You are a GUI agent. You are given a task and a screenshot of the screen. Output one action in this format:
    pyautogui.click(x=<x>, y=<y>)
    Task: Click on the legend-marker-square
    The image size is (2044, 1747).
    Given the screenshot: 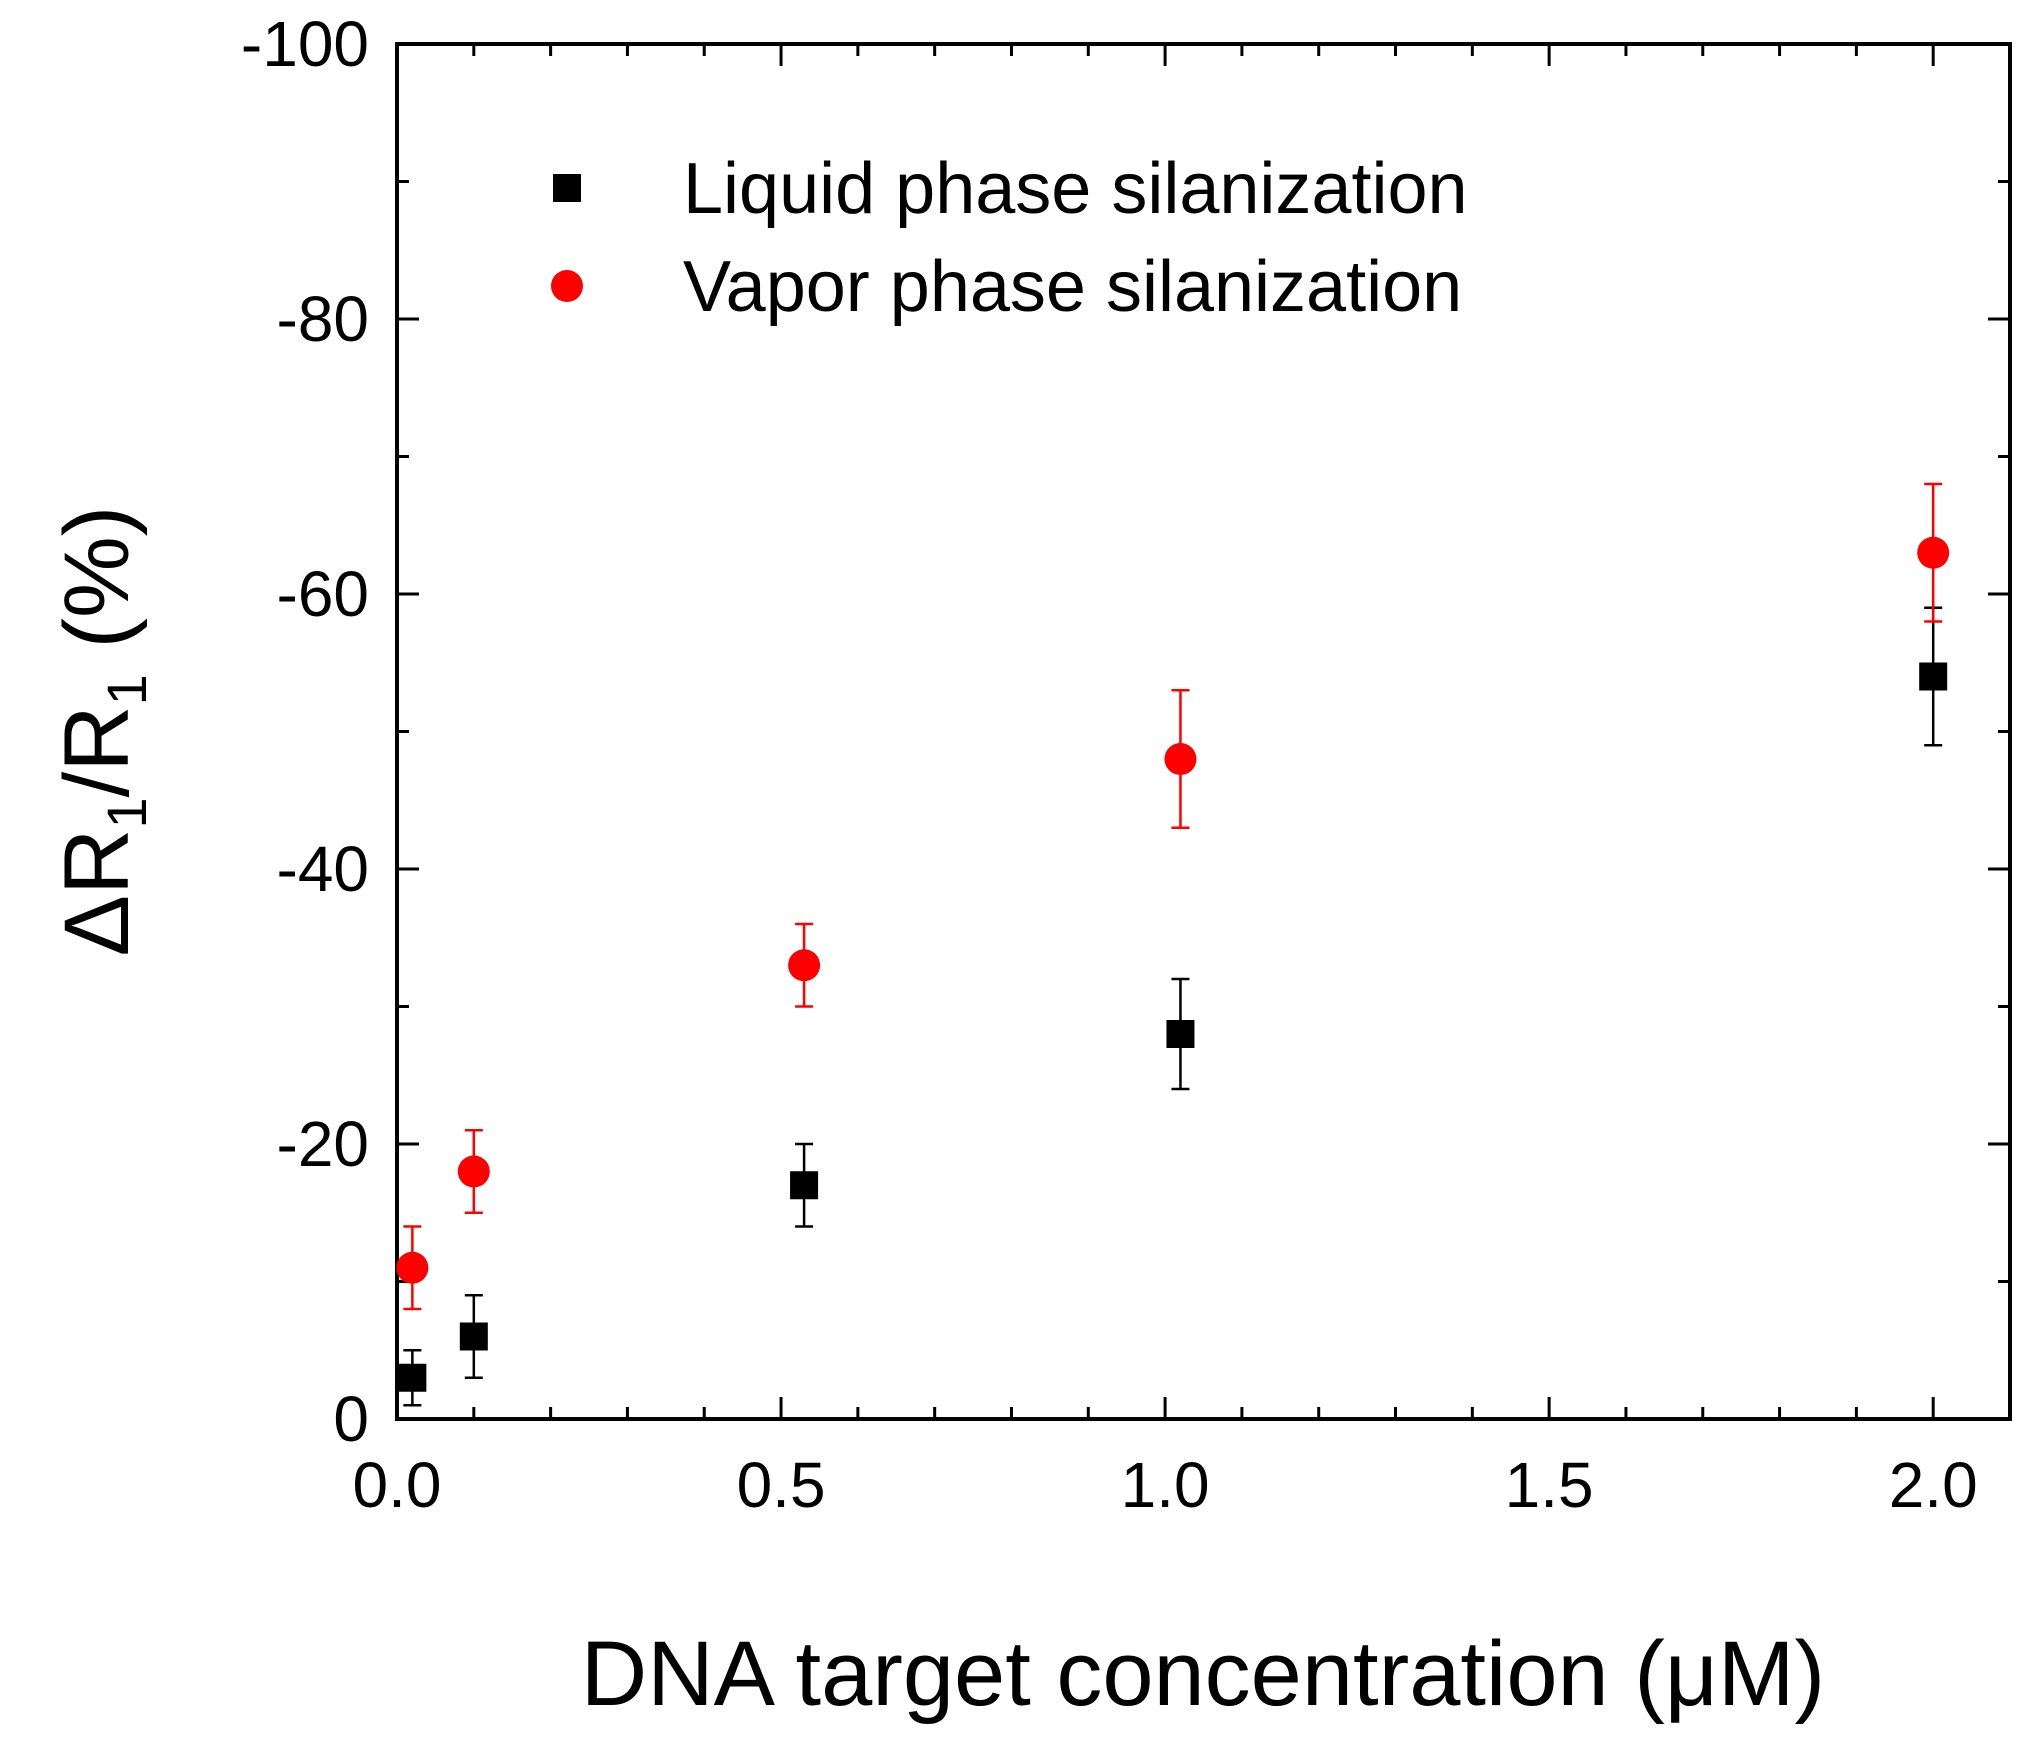 What is the action you would take?
    pyautogui.click(x=567, y=188)
    